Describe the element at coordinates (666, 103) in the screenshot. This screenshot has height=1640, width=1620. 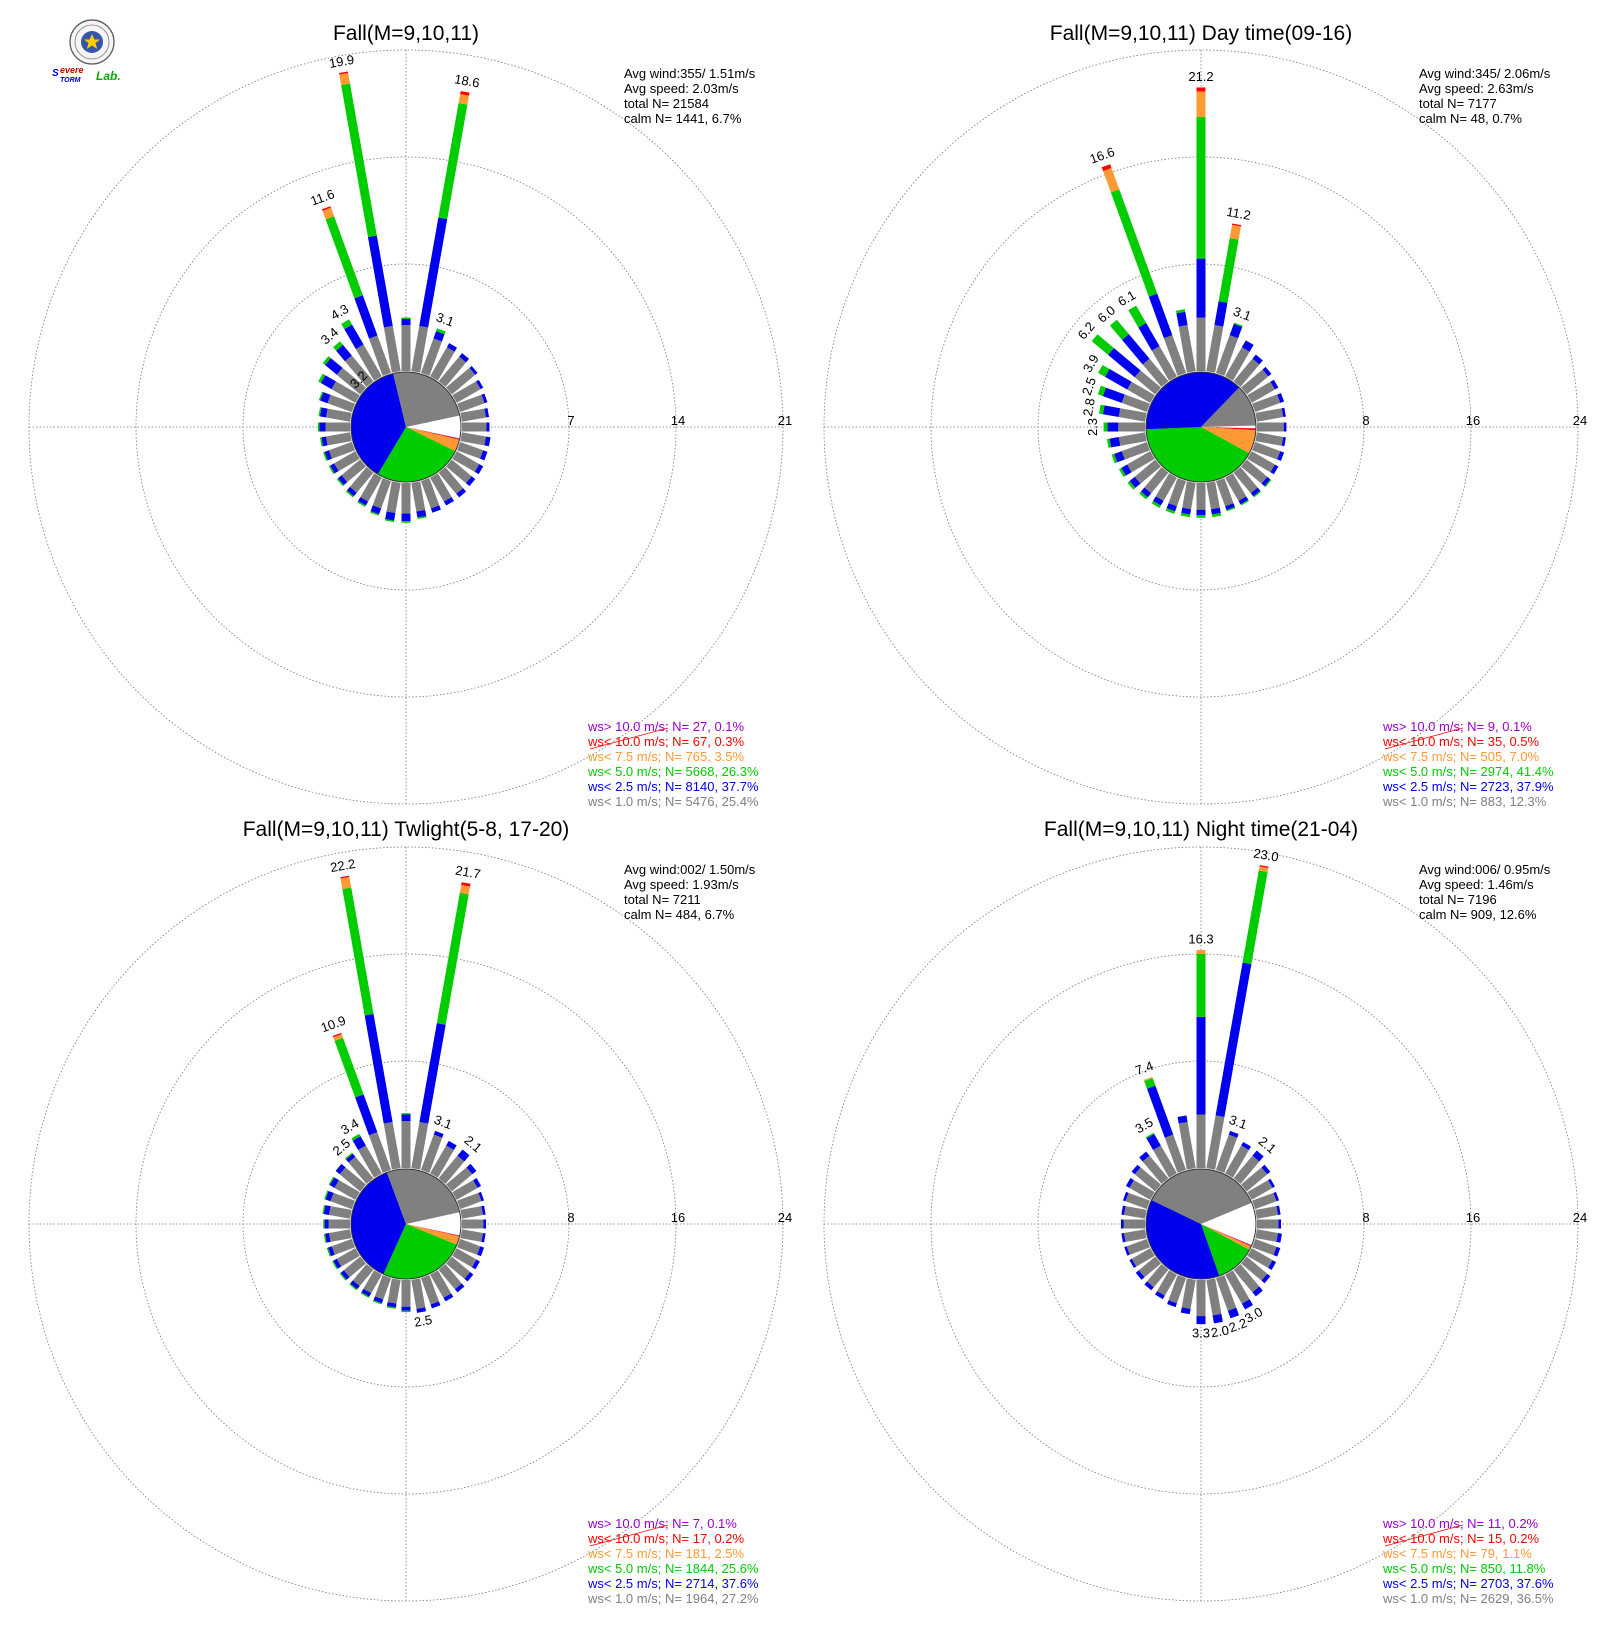
I see `stats-line: total N= 21584` at that location.